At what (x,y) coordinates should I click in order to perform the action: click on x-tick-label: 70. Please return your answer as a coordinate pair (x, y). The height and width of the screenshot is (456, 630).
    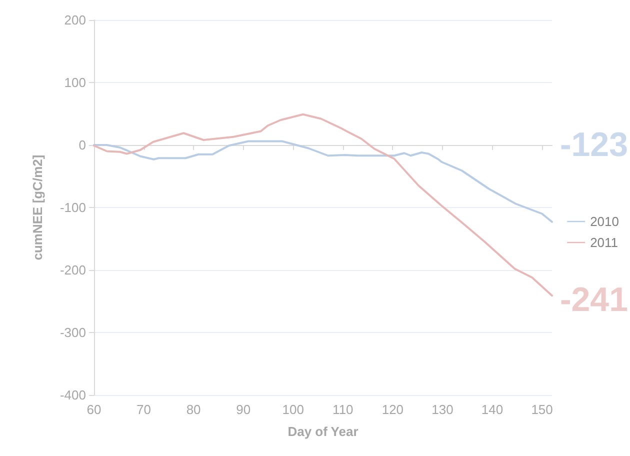
    Looking at the image, I should click on (144, 409).